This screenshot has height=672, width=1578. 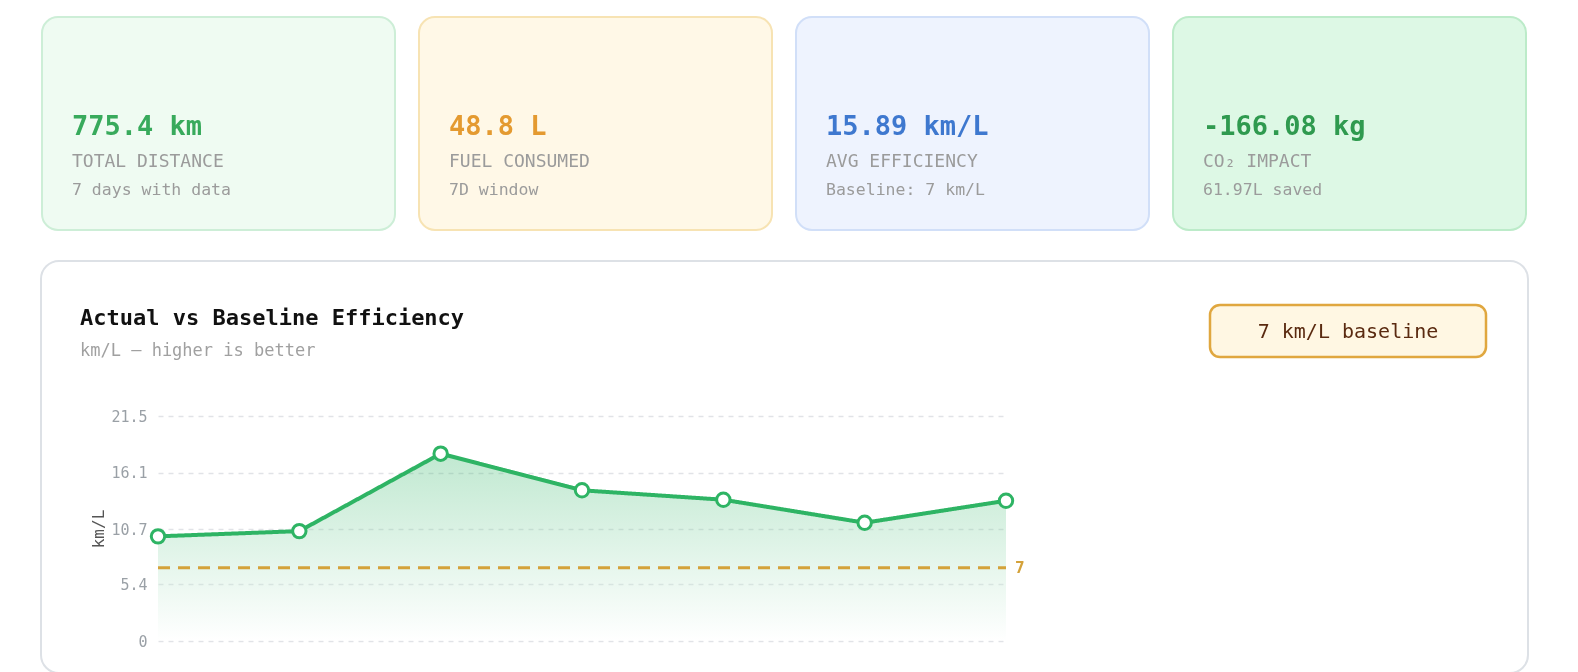 I want to click on text: -166.08 kg, so click(x=1284, y=125).